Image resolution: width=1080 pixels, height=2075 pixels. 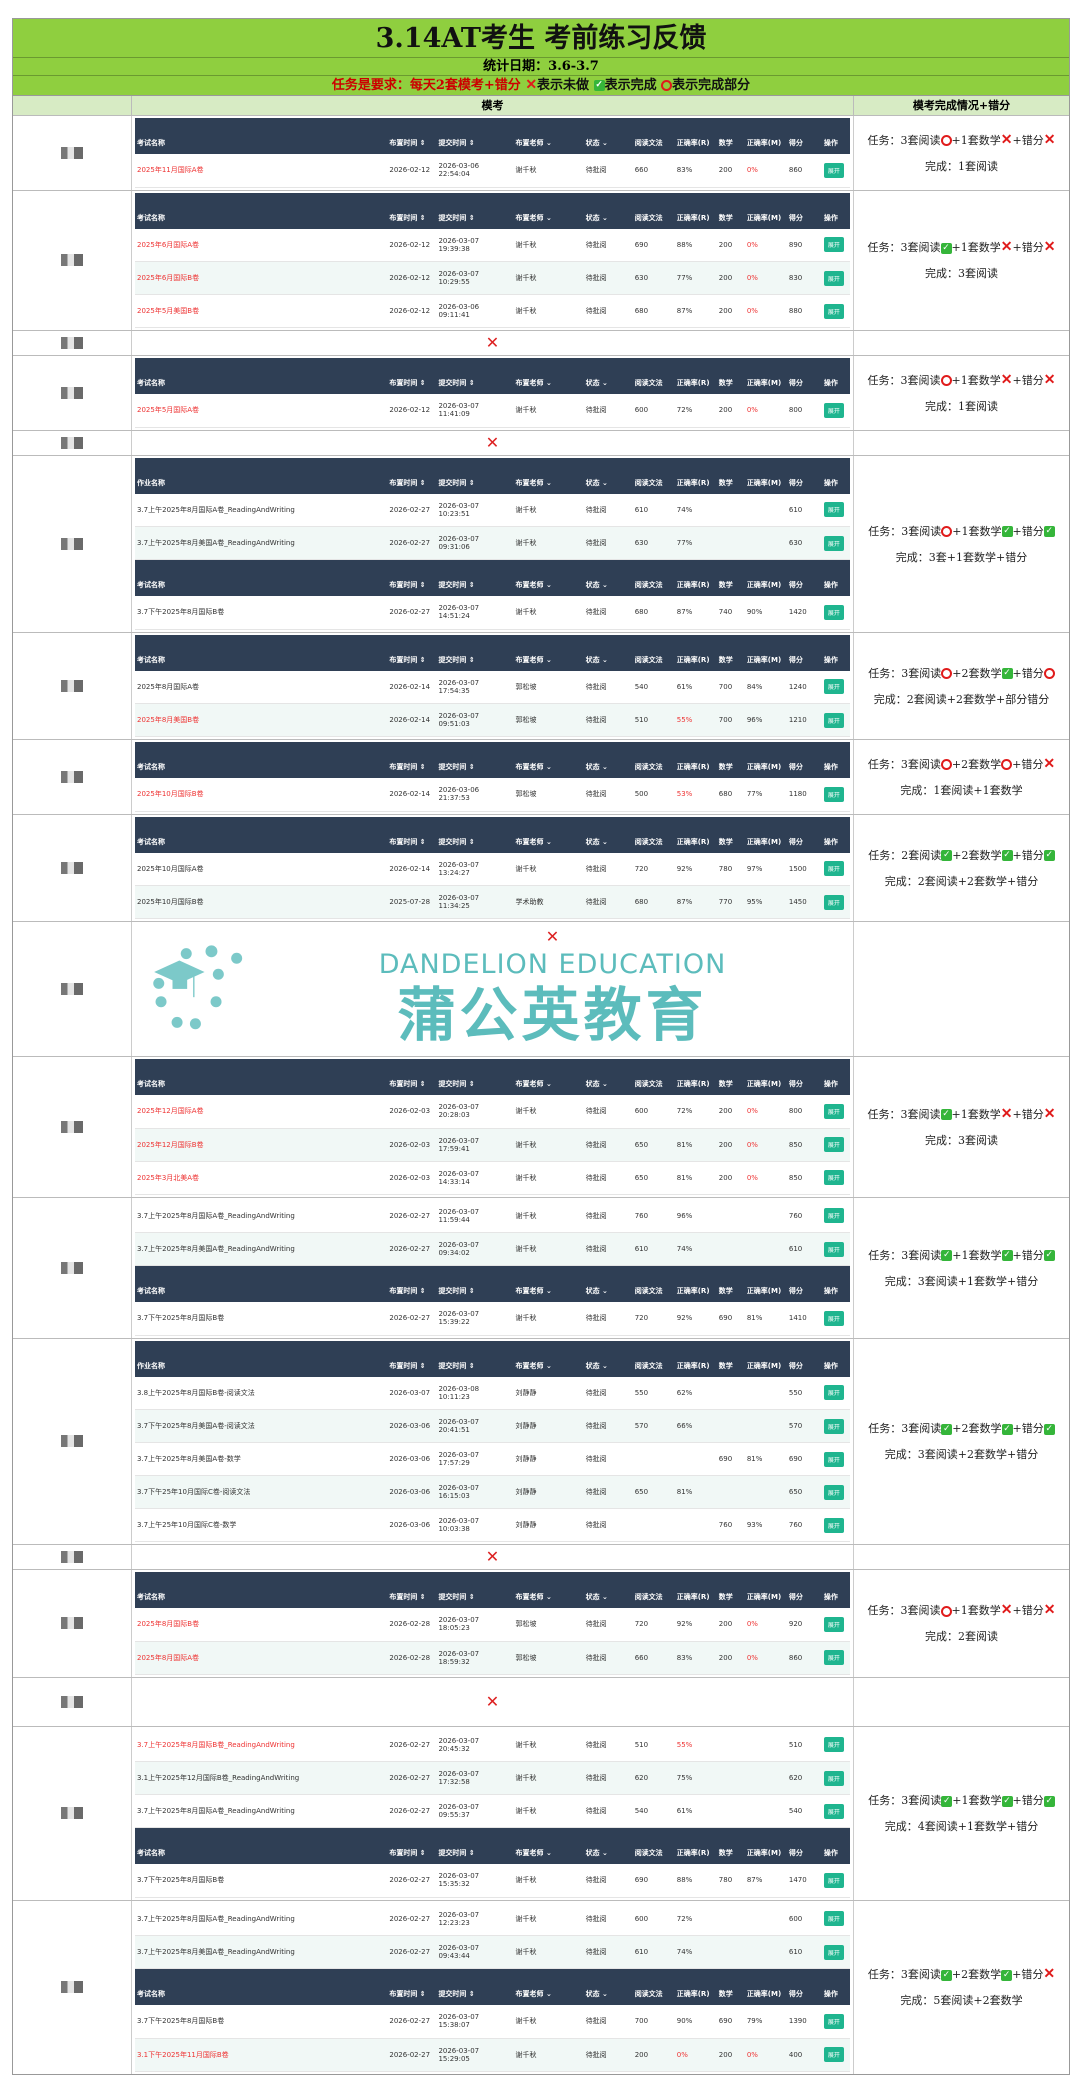 What do you see at coordinates (261, 1112) in the screenshot?
I see `exam-name: 2025年12月国际A卷` at bounding box center [261, 1112].